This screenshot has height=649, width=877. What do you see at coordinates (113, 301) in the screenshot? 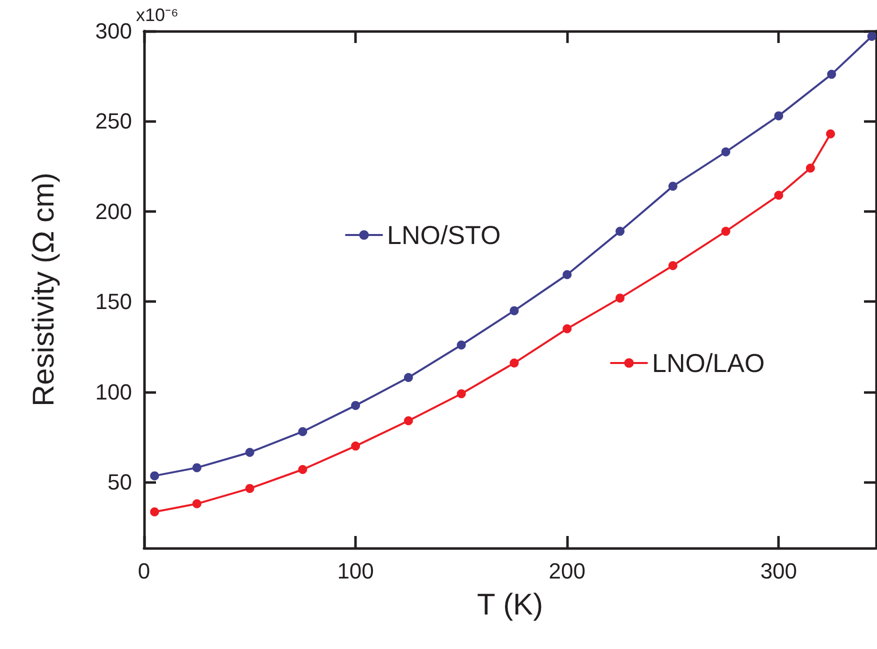
I see `y-tick-label: 150` at bounding box center [113, 301].